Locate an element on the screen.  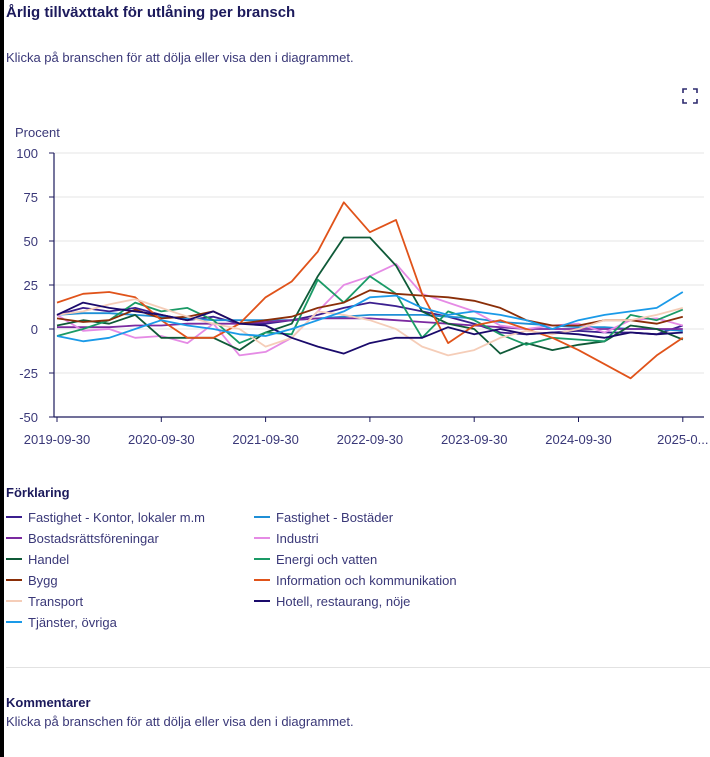
legend-label: Fastighet - Kontor, lokaler m.m is located at coordinates (117, 517).